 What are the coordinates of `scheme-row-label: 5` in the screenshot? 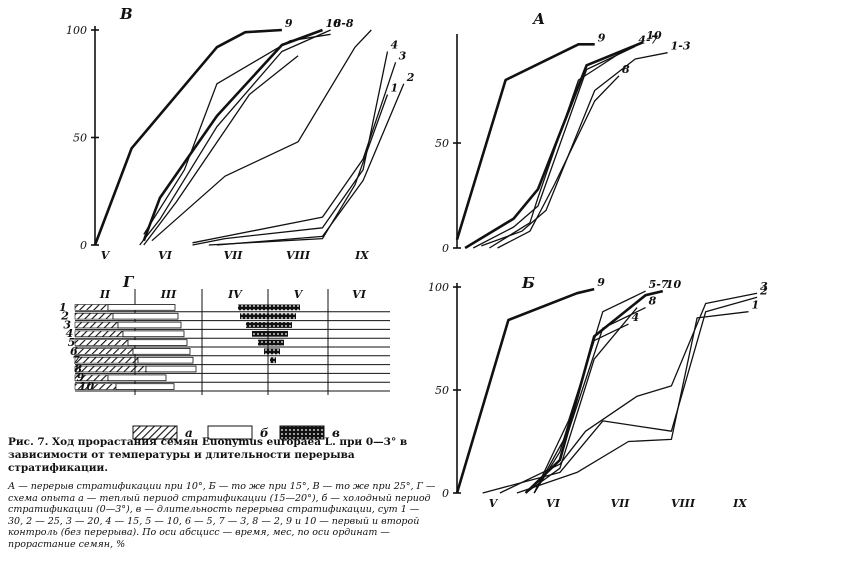 It's located at (72, 342).